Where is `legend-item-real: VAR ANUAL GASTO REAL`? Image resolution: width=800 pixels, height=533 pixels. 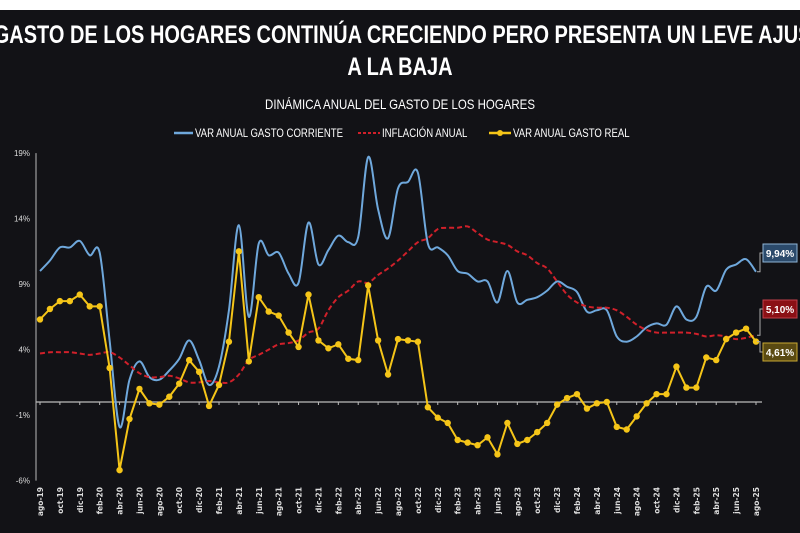
legend-item-real: VAR ANUAL GASTO REAL is located at coordinates (559, 133).